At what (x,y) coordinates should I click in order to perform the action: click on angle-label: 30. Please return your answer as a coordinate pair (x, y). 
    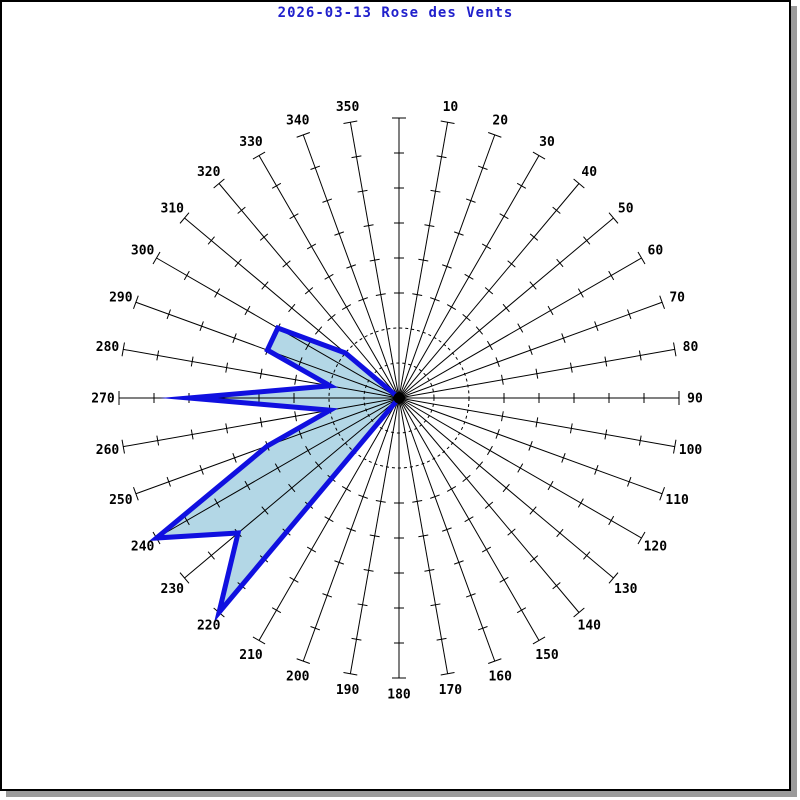
    Looking at the image, I should click on (547, 142).